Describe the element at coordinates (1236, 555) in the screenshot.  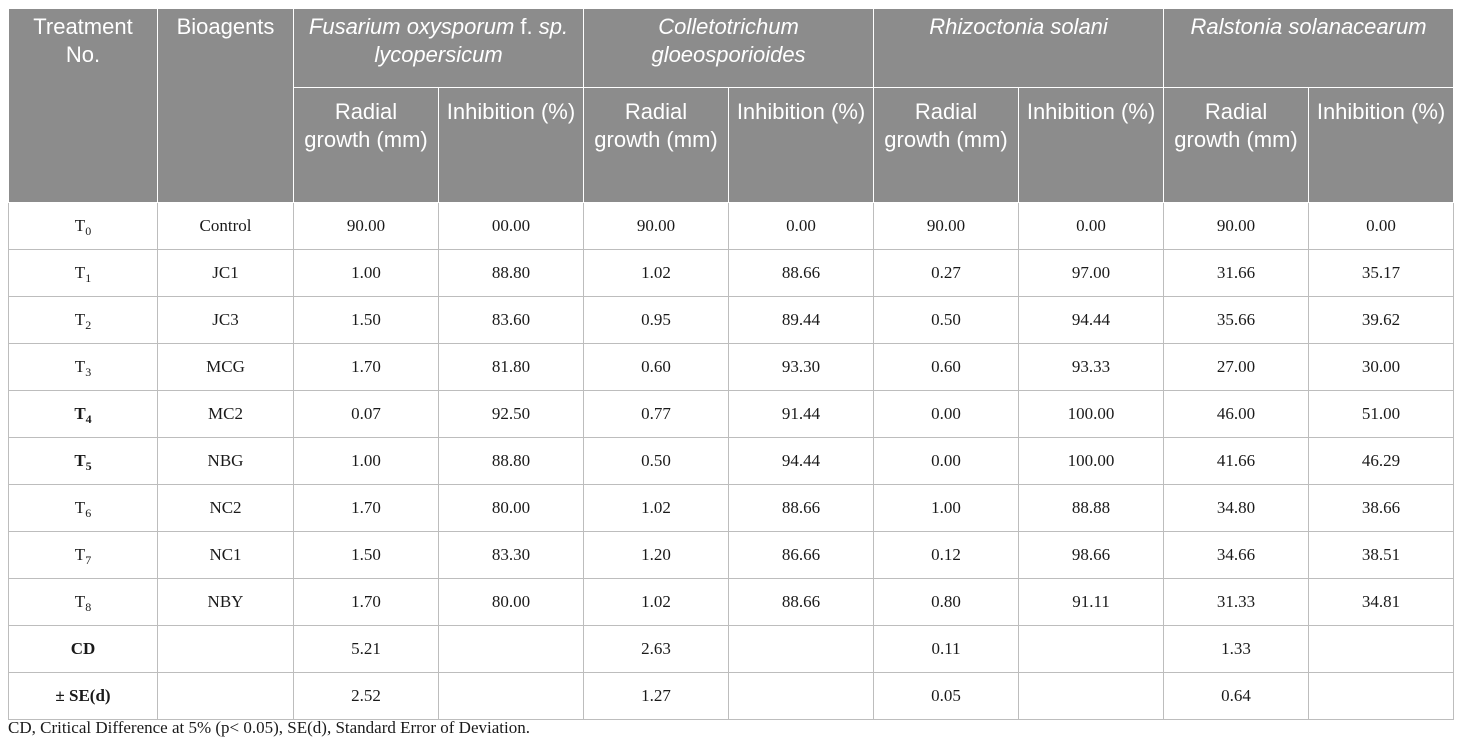
I see `radial-growth-cell: 34.66` at that location.